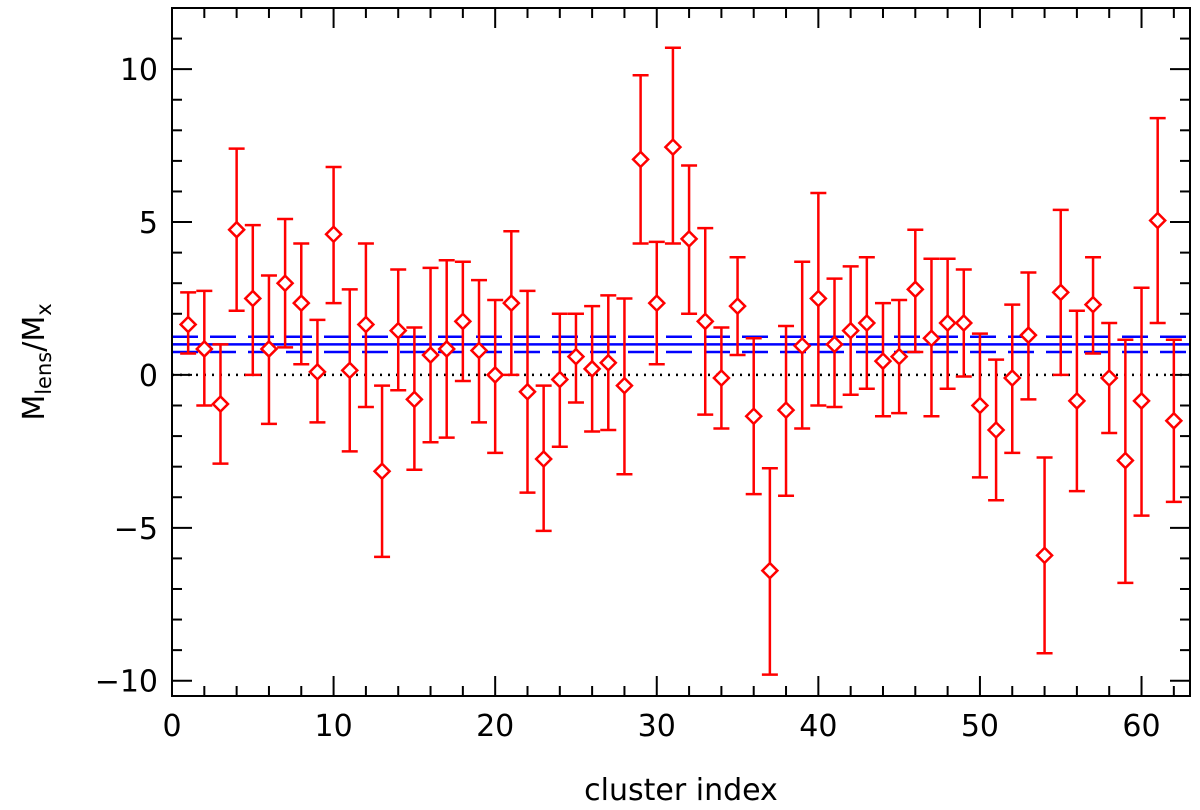  I want to click on y-axis-label: Mlens/Mx, so click(36, 361).